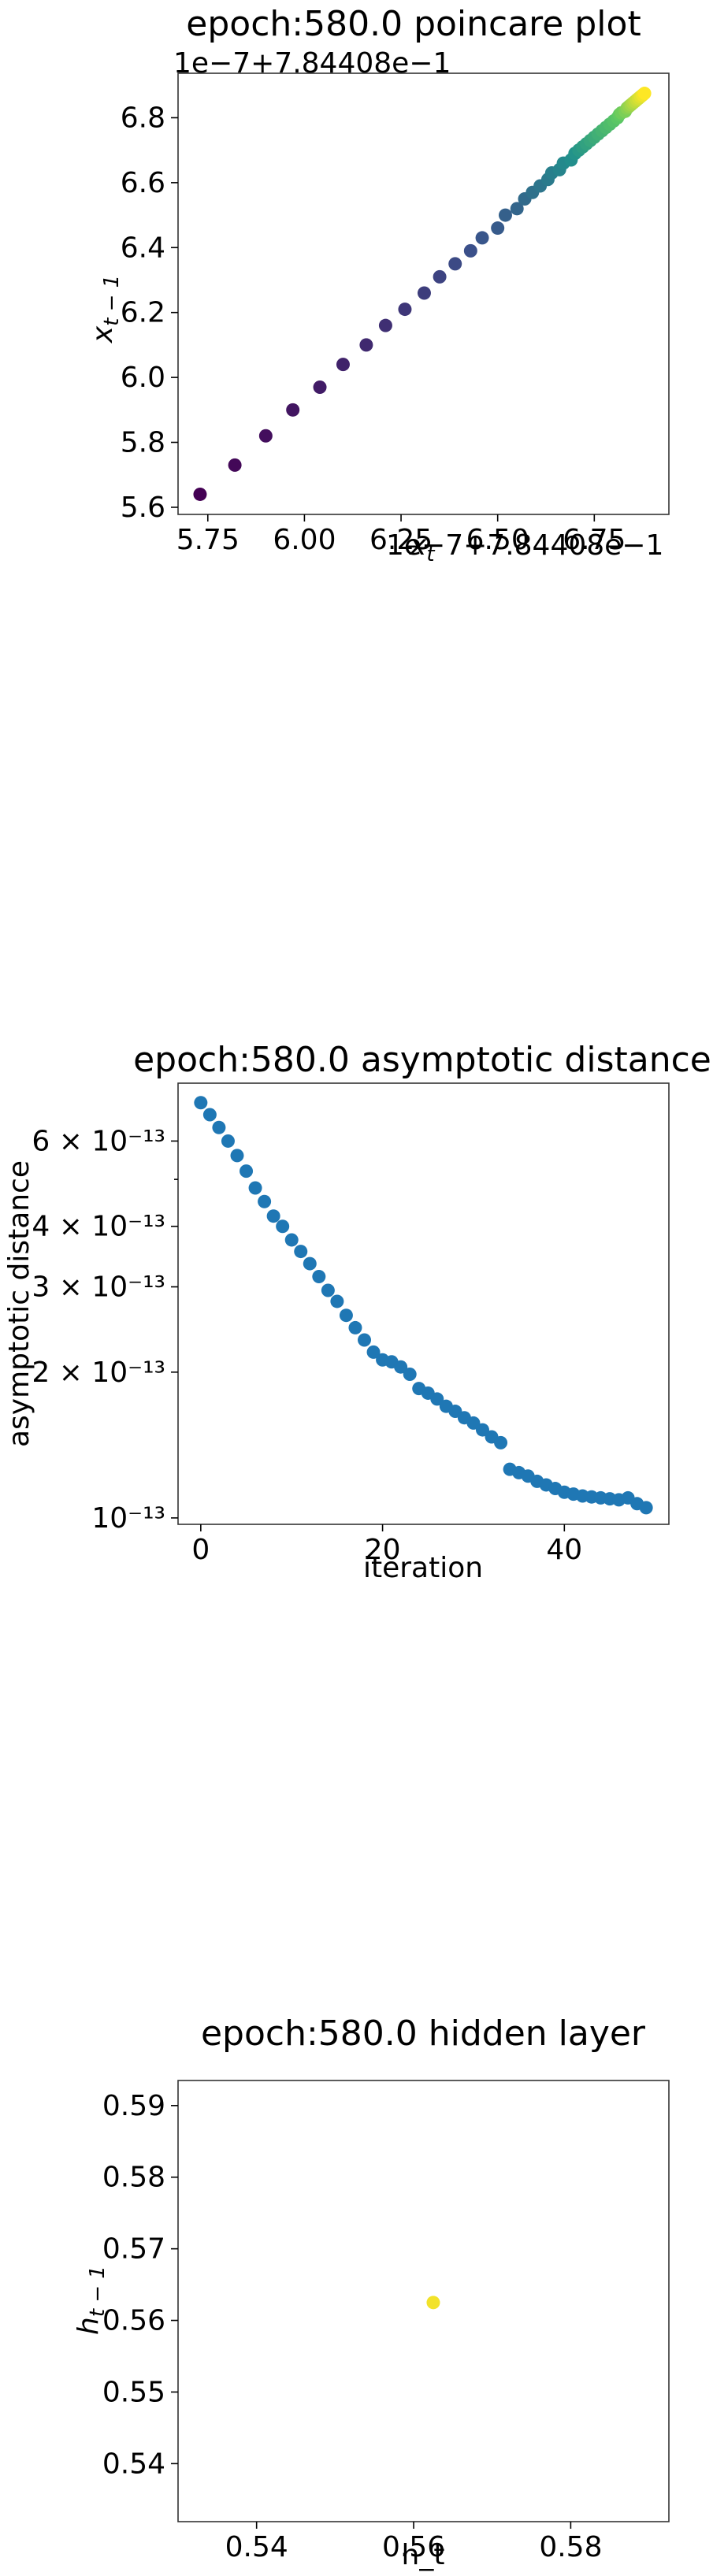 This screenshot has width=713, height=2576. I want to click on hidden-x-tick-label: 0.56, so click(414, 2547).